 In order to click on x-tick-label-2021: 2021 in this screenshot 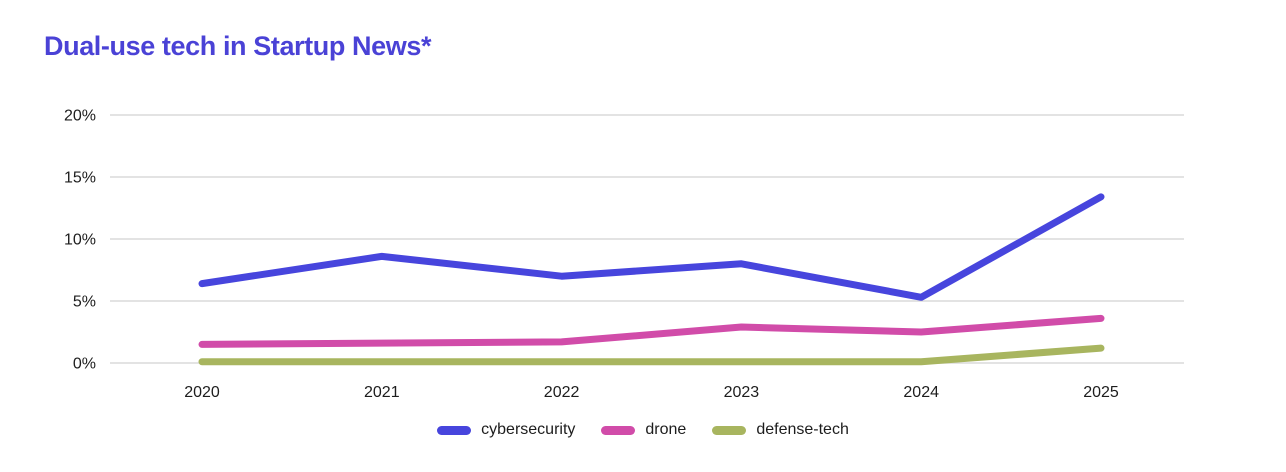, I will do `click(382, 392)`.